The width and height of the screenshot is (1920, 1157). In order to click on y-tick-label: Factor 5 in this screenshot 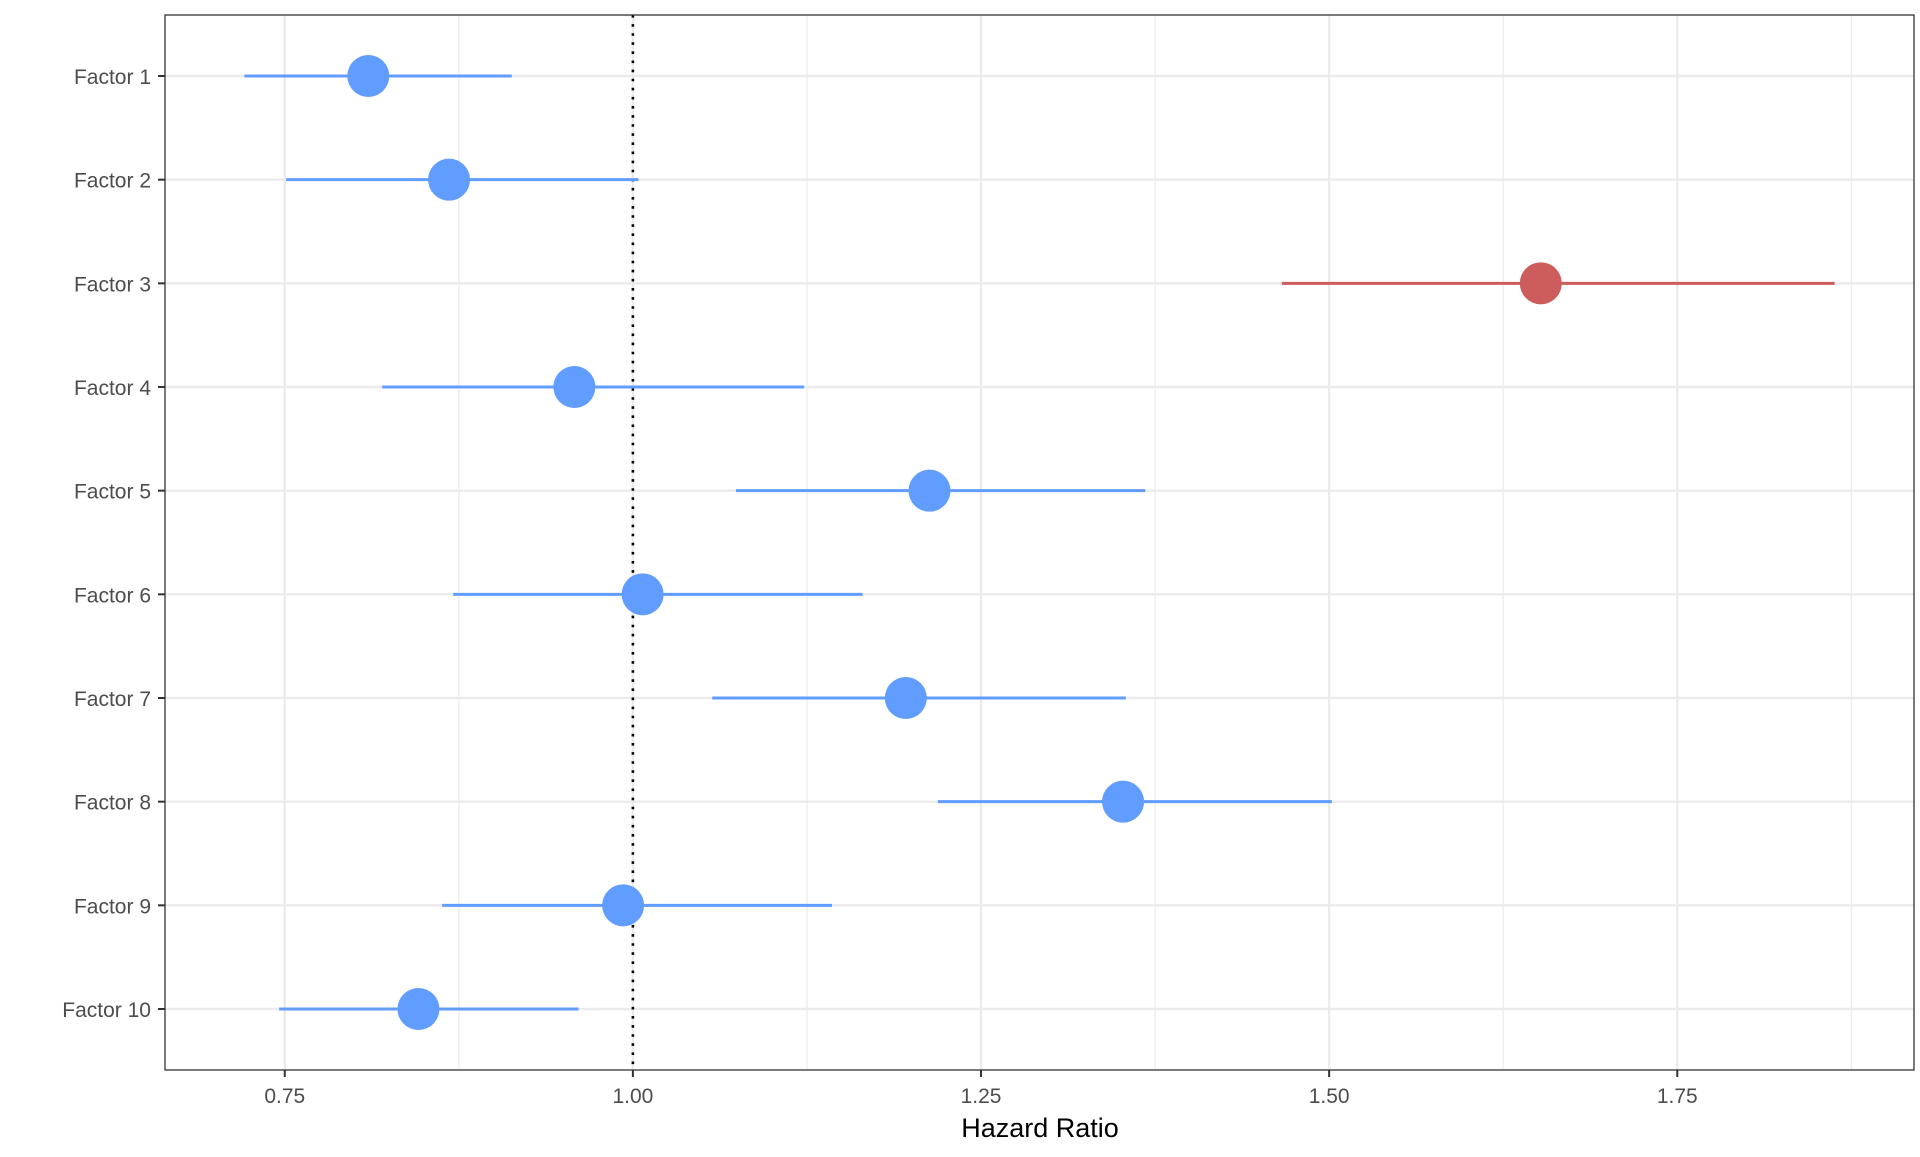, I will do `click(112, 492)`.